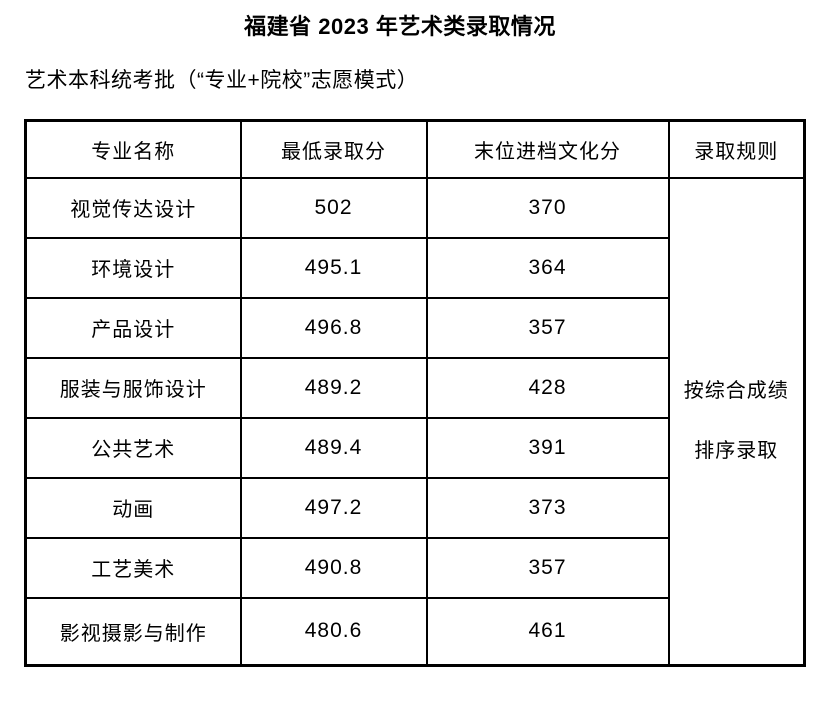  Describe the element at coordinates (133, 267) in the screenshot. I see `major-cell: 环境设计` at that location.